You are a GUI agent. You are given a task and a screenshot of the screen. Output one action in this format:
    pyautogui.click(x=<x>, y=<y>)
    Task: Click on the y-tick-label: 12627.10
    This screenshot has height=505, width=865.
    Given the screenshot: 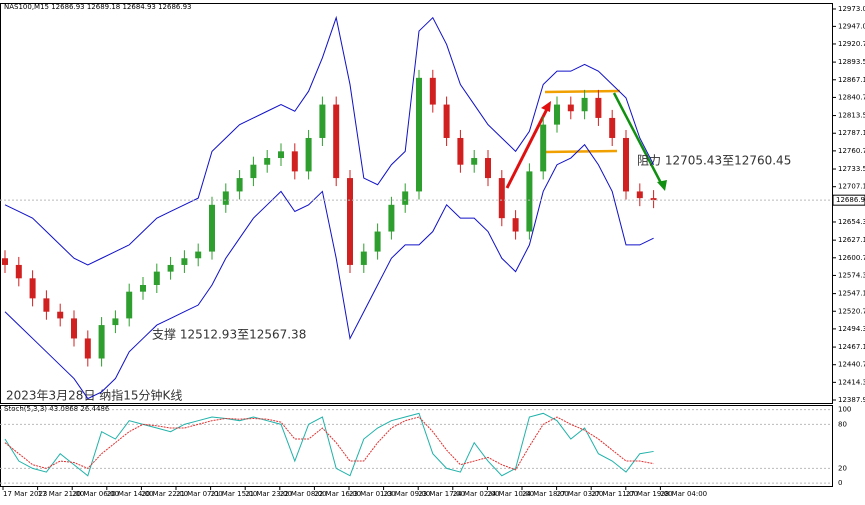 What is the action you would take?
    pyautogui.click(x=851, y=240)
    